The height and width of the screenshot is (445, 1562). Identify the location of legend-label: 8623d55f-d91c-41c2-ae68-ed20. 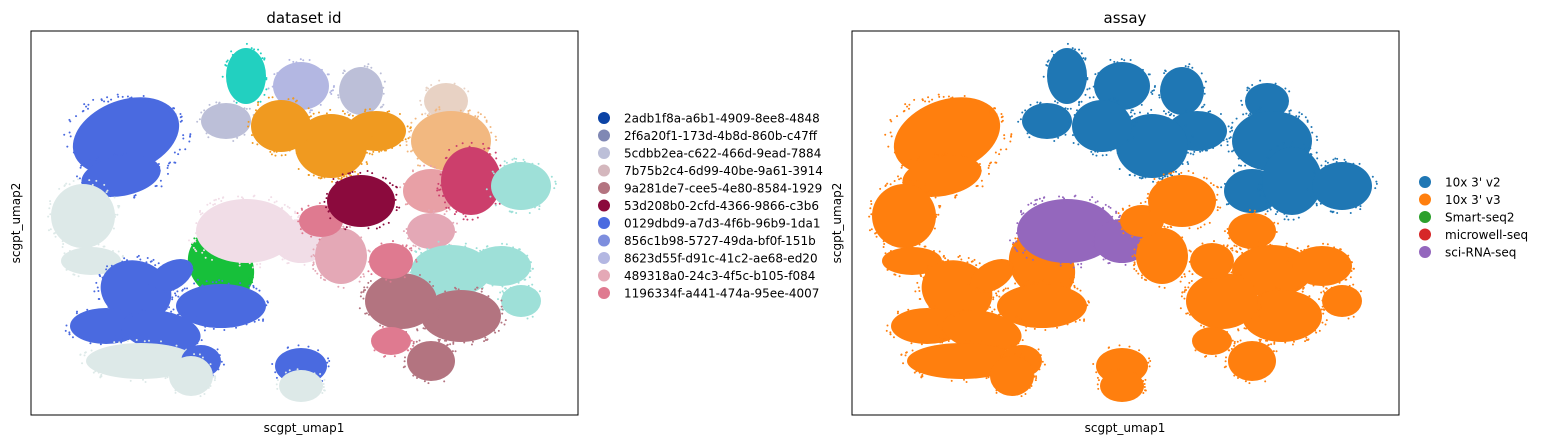
(721, 259).